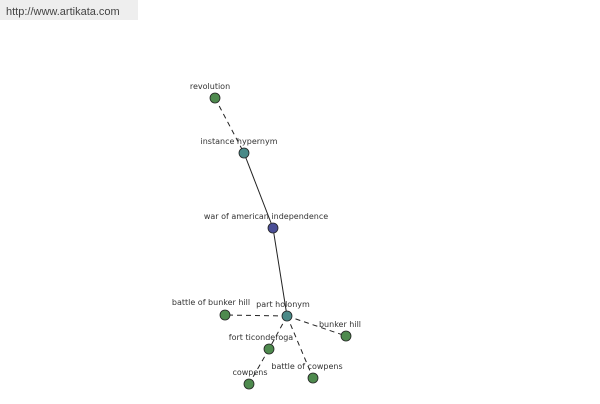  What do you see at coordinates (239, 141) in the screenshot?
I see `node-label: instance hypernym` at bounding box center [239, 141].